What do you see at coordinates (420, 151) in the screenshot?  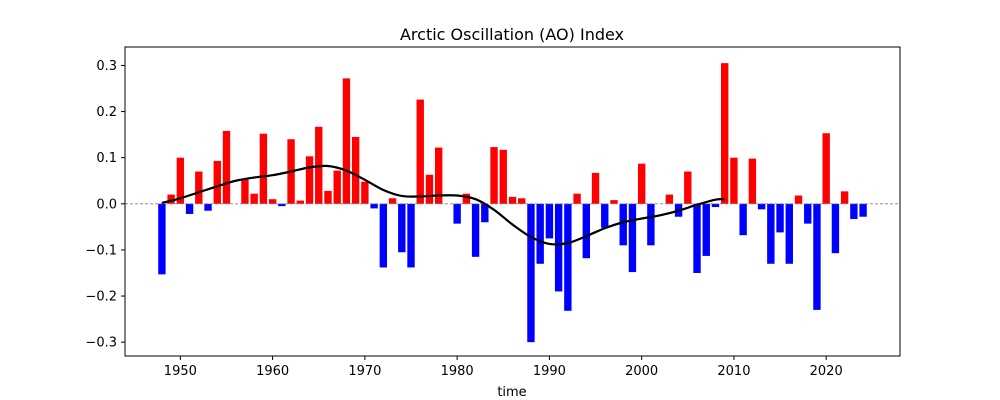 I see `bar-1976` at bounding box center [420, 151].